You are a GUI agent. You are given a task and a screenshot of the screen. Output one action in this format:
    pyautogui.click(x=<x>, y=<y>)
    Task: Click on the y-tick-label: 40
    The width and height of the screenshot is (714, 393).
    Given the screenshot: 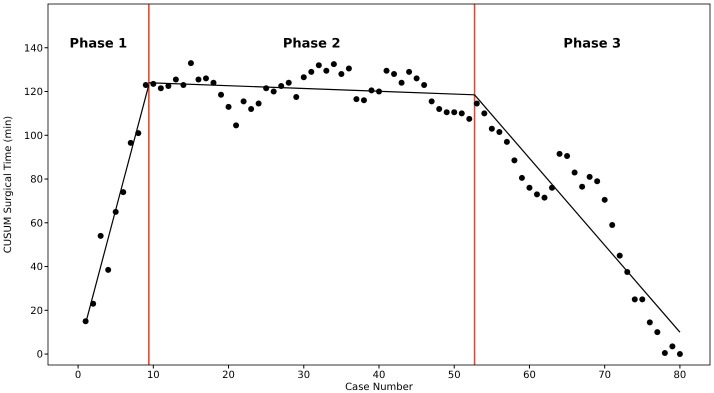 What is the action you would take?
    pyautogui.click(x=36, y=268)
    